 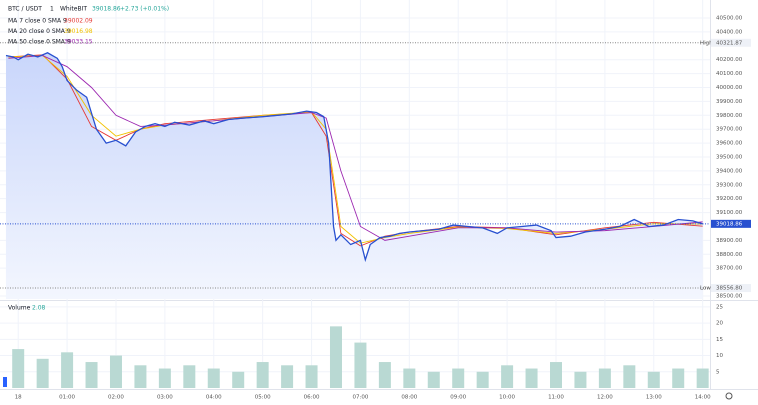 What do you see at coordinates (729, 88) in the screenshot?
I see `y-tick-label: 40000.00` at bounding box center [729, 88].